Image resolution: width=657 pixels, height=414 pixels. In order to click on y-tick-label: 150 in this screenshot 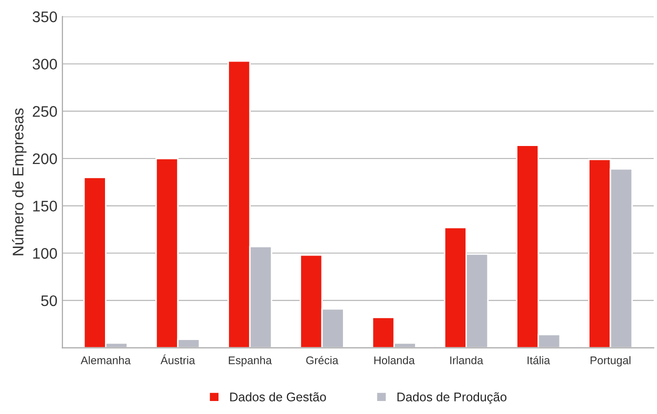, I will do `click(45, 206)`.